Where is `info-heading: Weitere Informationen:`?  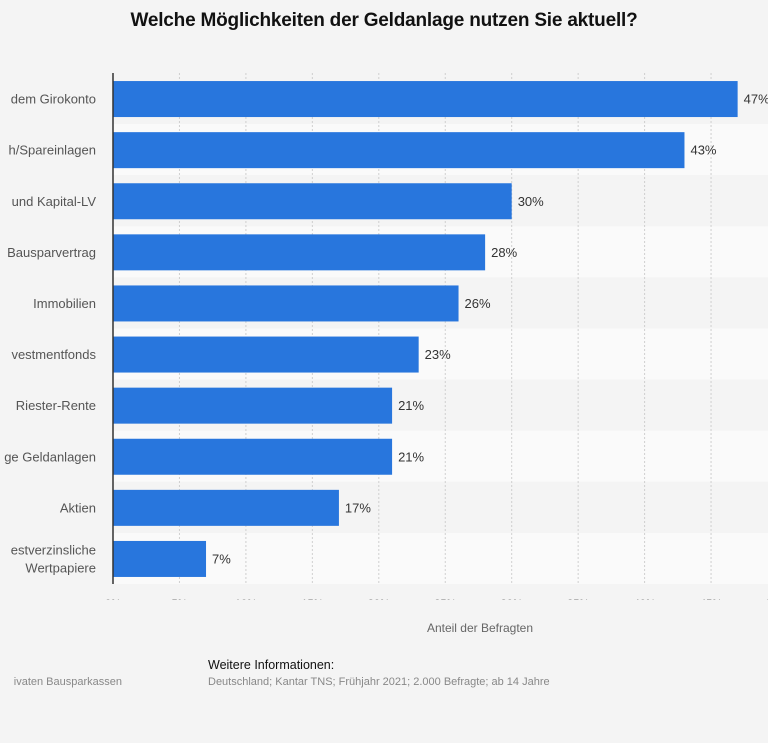 info-heading: Weitere Informationen: is located at coordinates (271, 665).